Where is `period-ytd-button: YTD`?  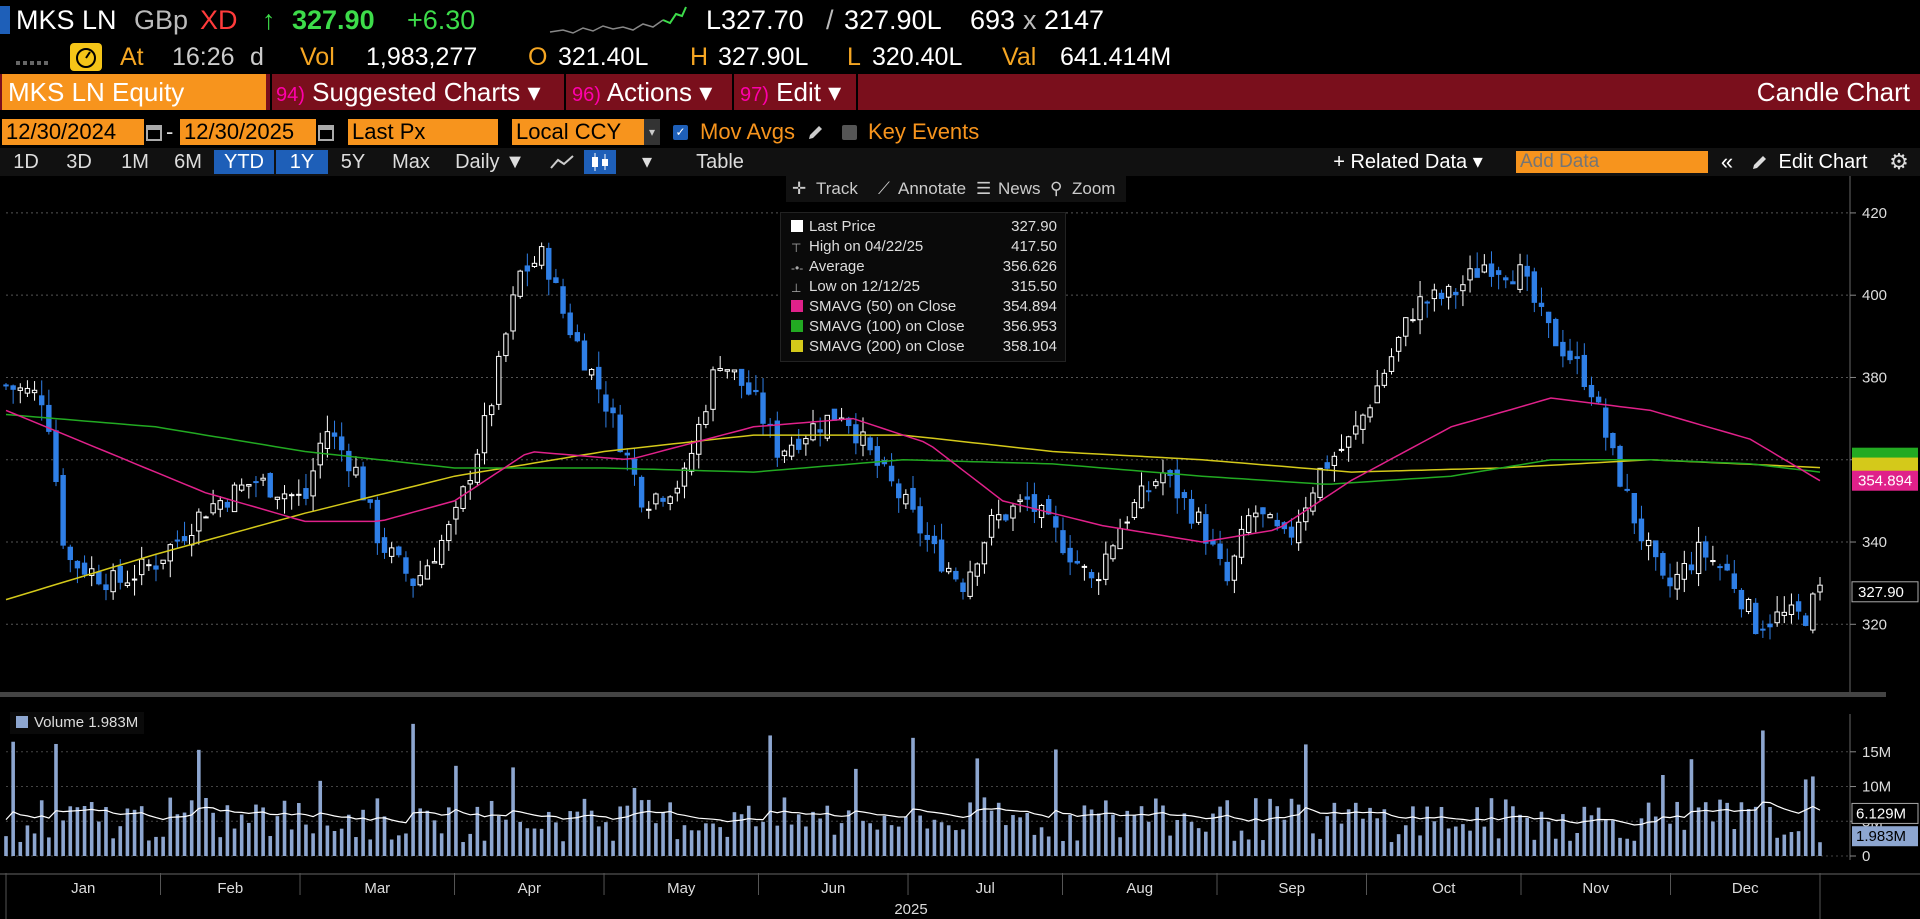 period-ytd-button: YTD is located at coordinates (244, 162).